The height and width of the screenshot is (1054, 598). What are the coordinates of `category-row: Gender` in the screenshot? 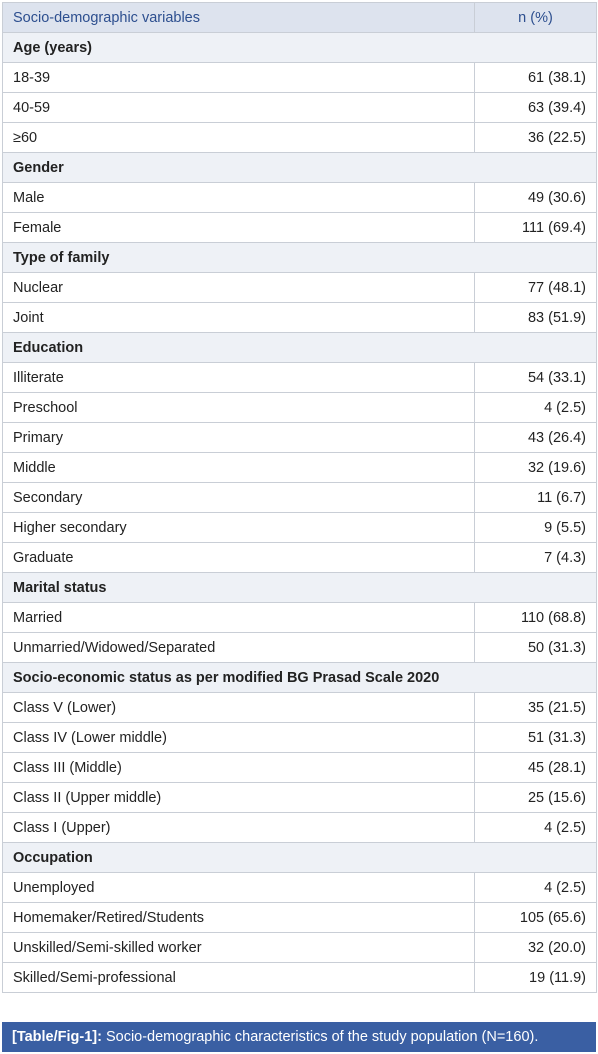 It's located at (299, 167).